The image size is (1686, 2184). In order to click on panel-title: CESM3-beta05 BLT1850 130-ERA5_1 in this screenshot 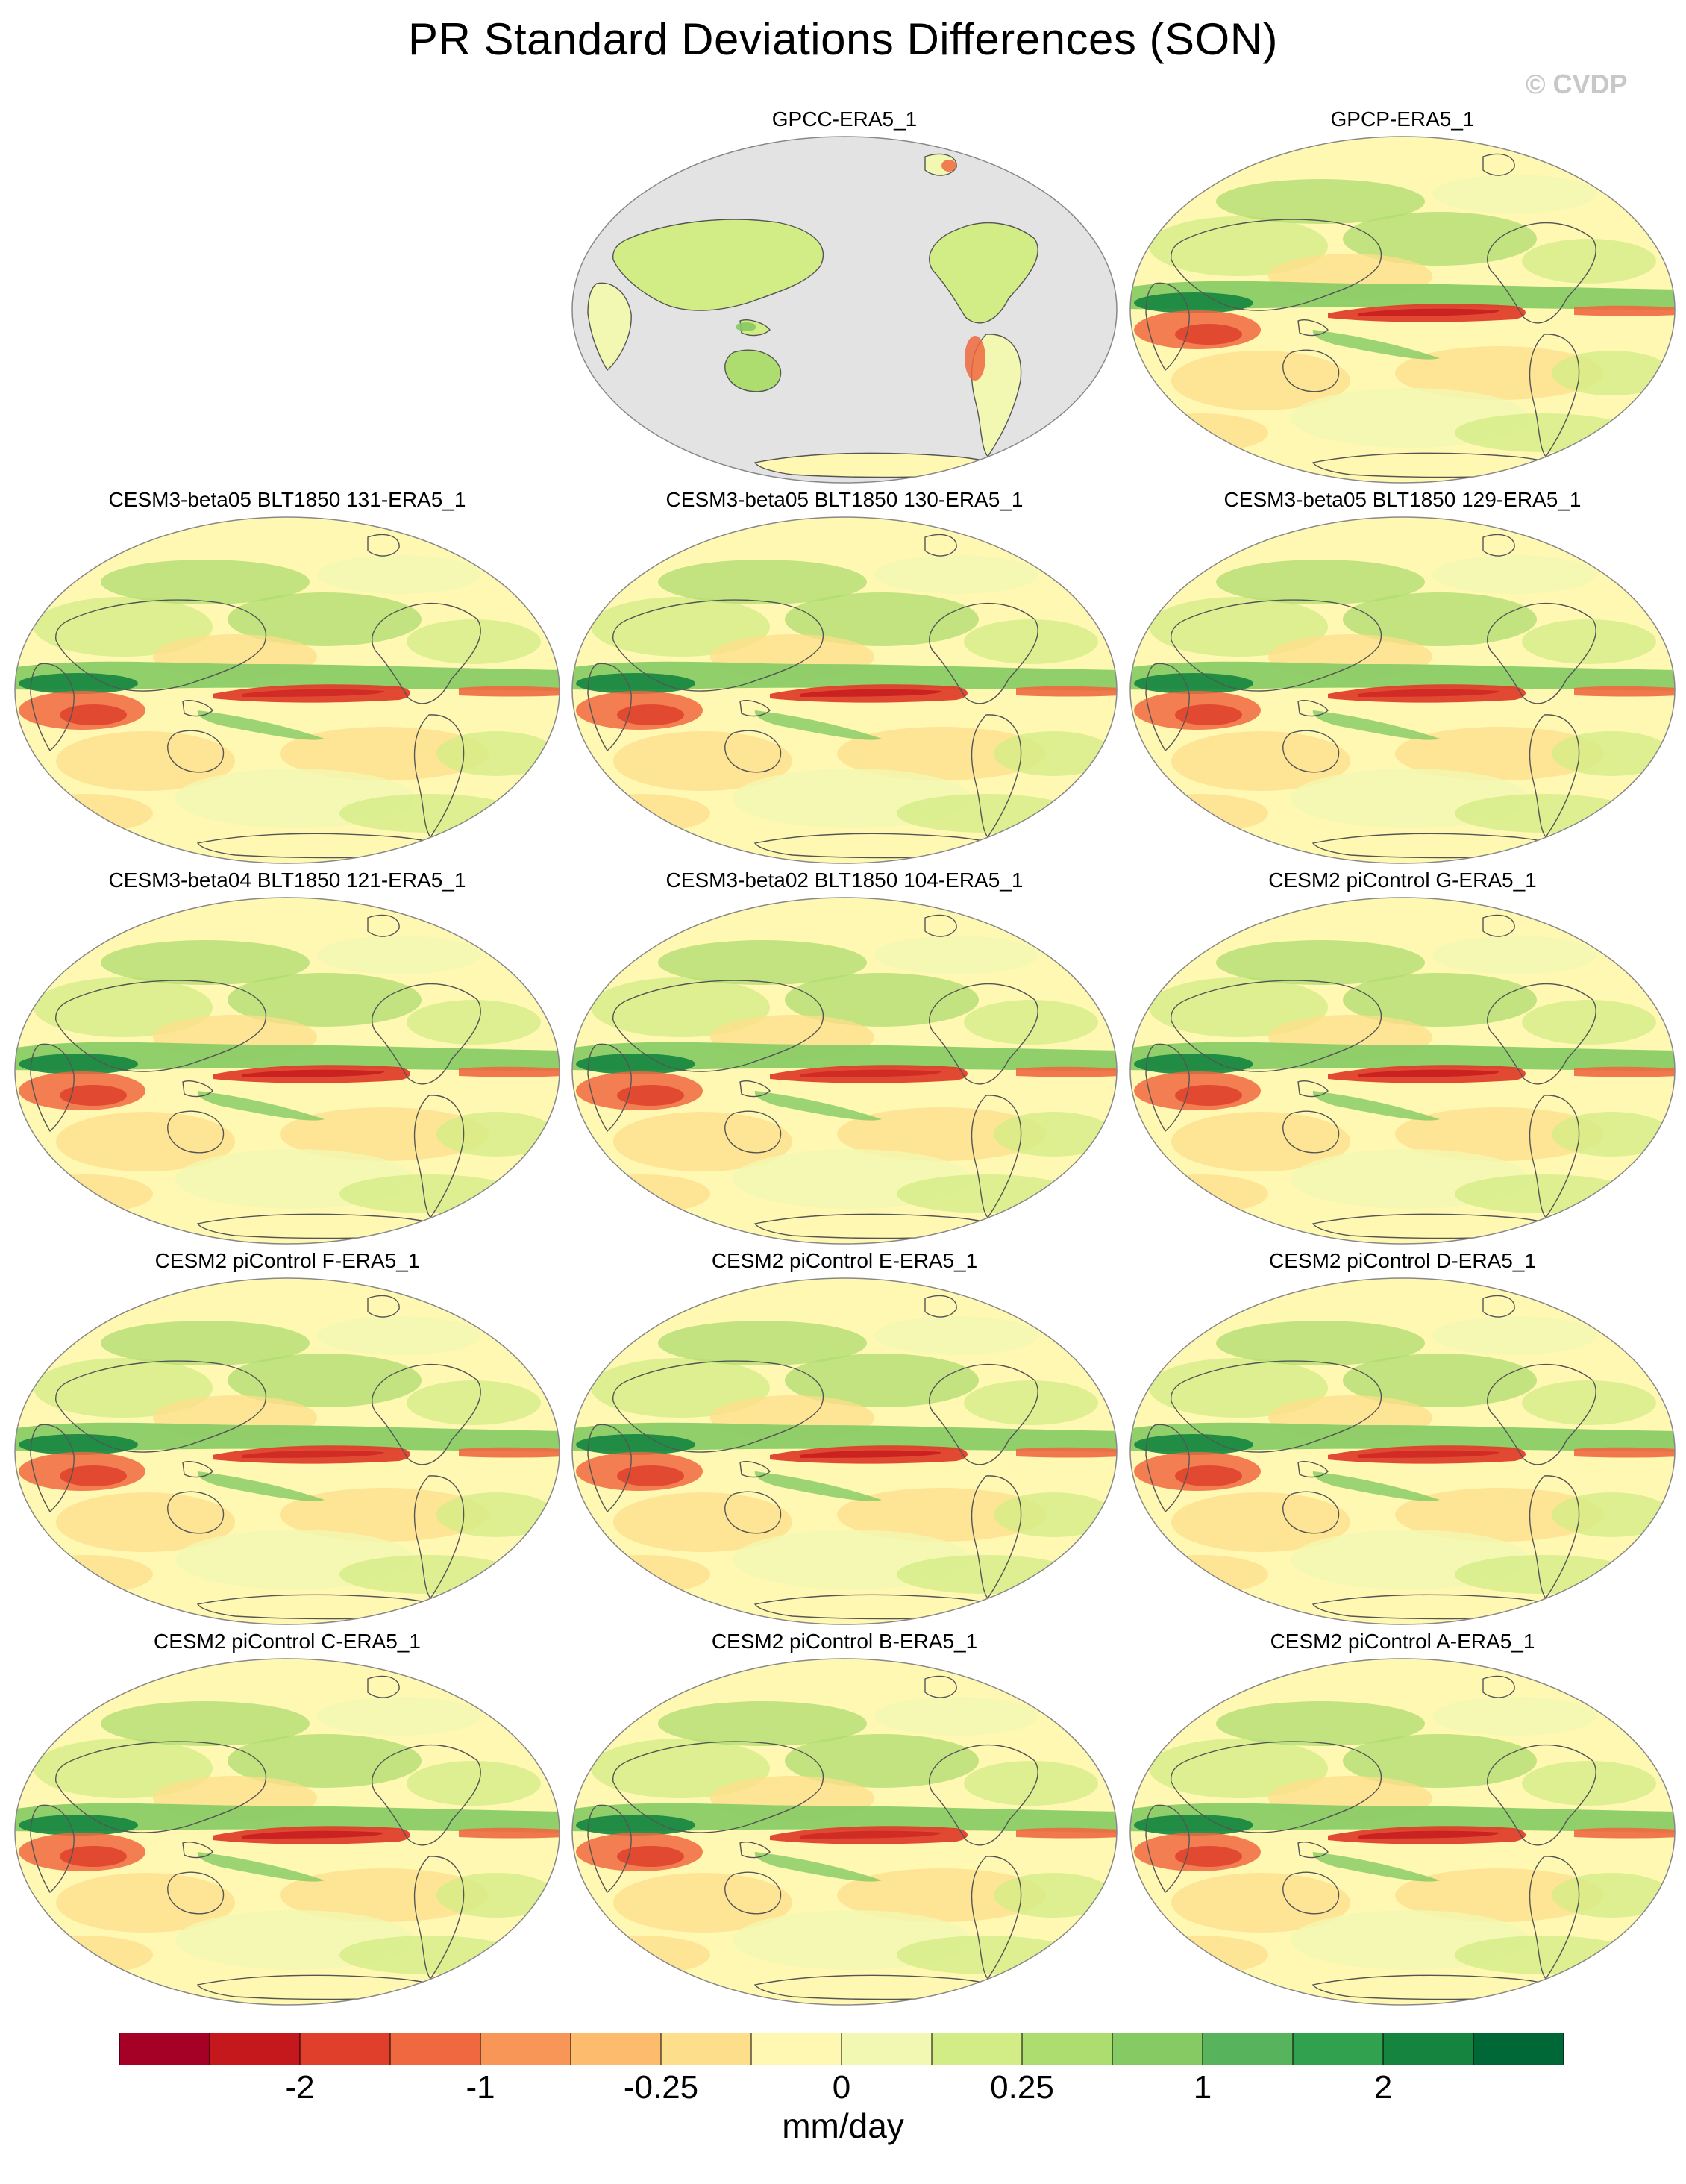, I will do `click(844, 499)`.